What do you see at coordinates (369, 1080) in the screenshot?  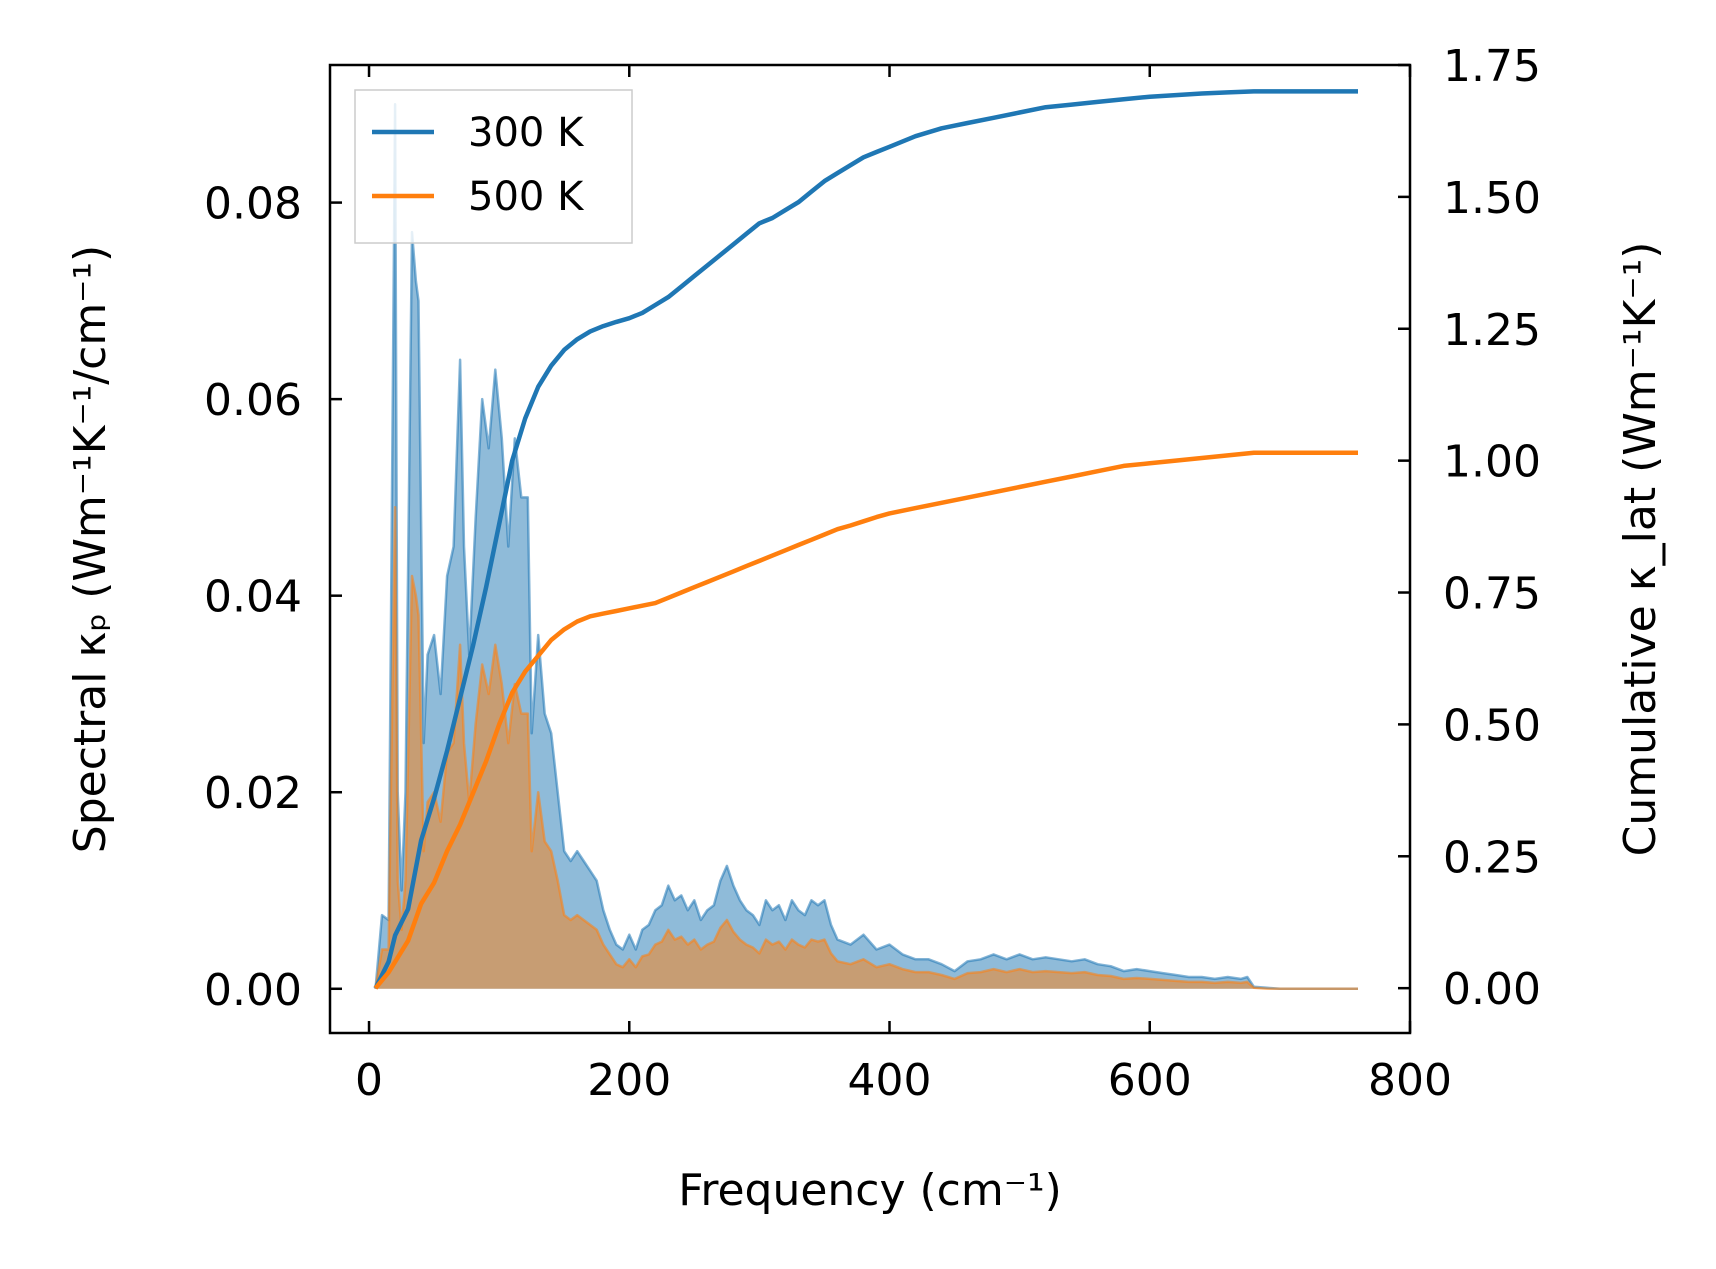 I see `x-tick-label: 0` at bounding box center [369, 1080].